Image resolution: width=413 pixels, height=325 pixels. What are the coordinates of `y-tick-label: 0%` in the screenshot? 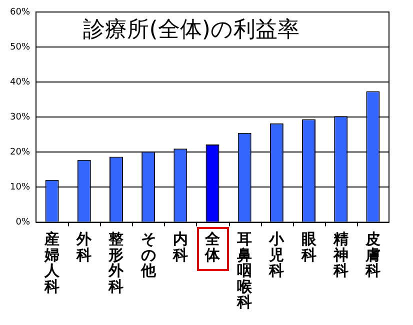 It's located at (23, 223).